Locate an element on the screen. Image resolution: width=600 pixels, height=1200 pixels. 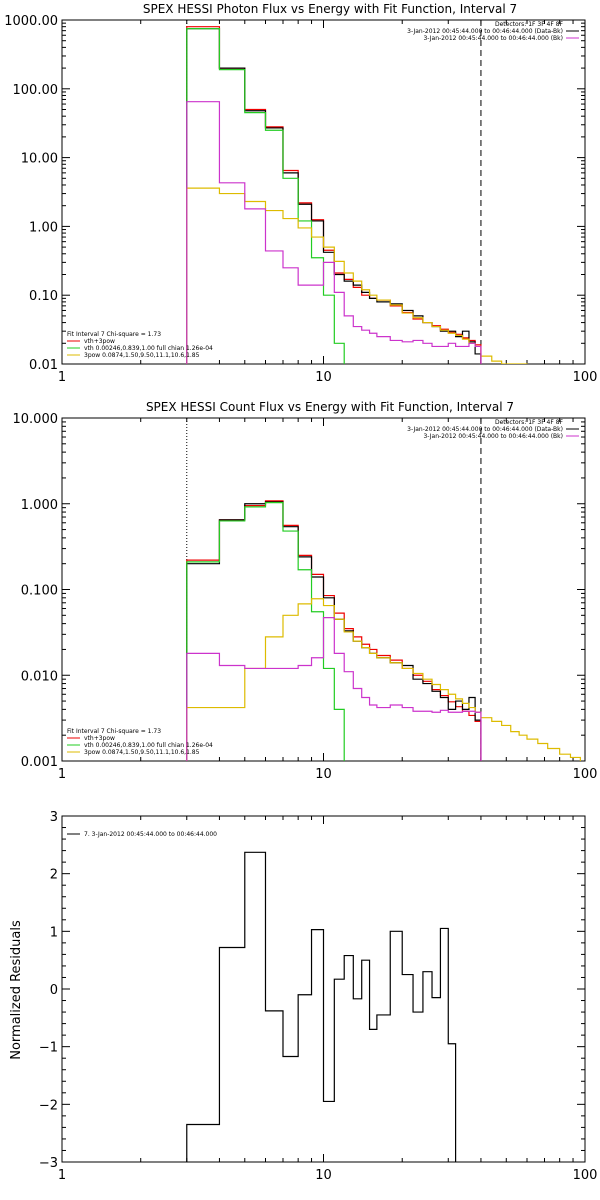
photon-y-tick-label: 0.01 is located at coordinates (43, 365).